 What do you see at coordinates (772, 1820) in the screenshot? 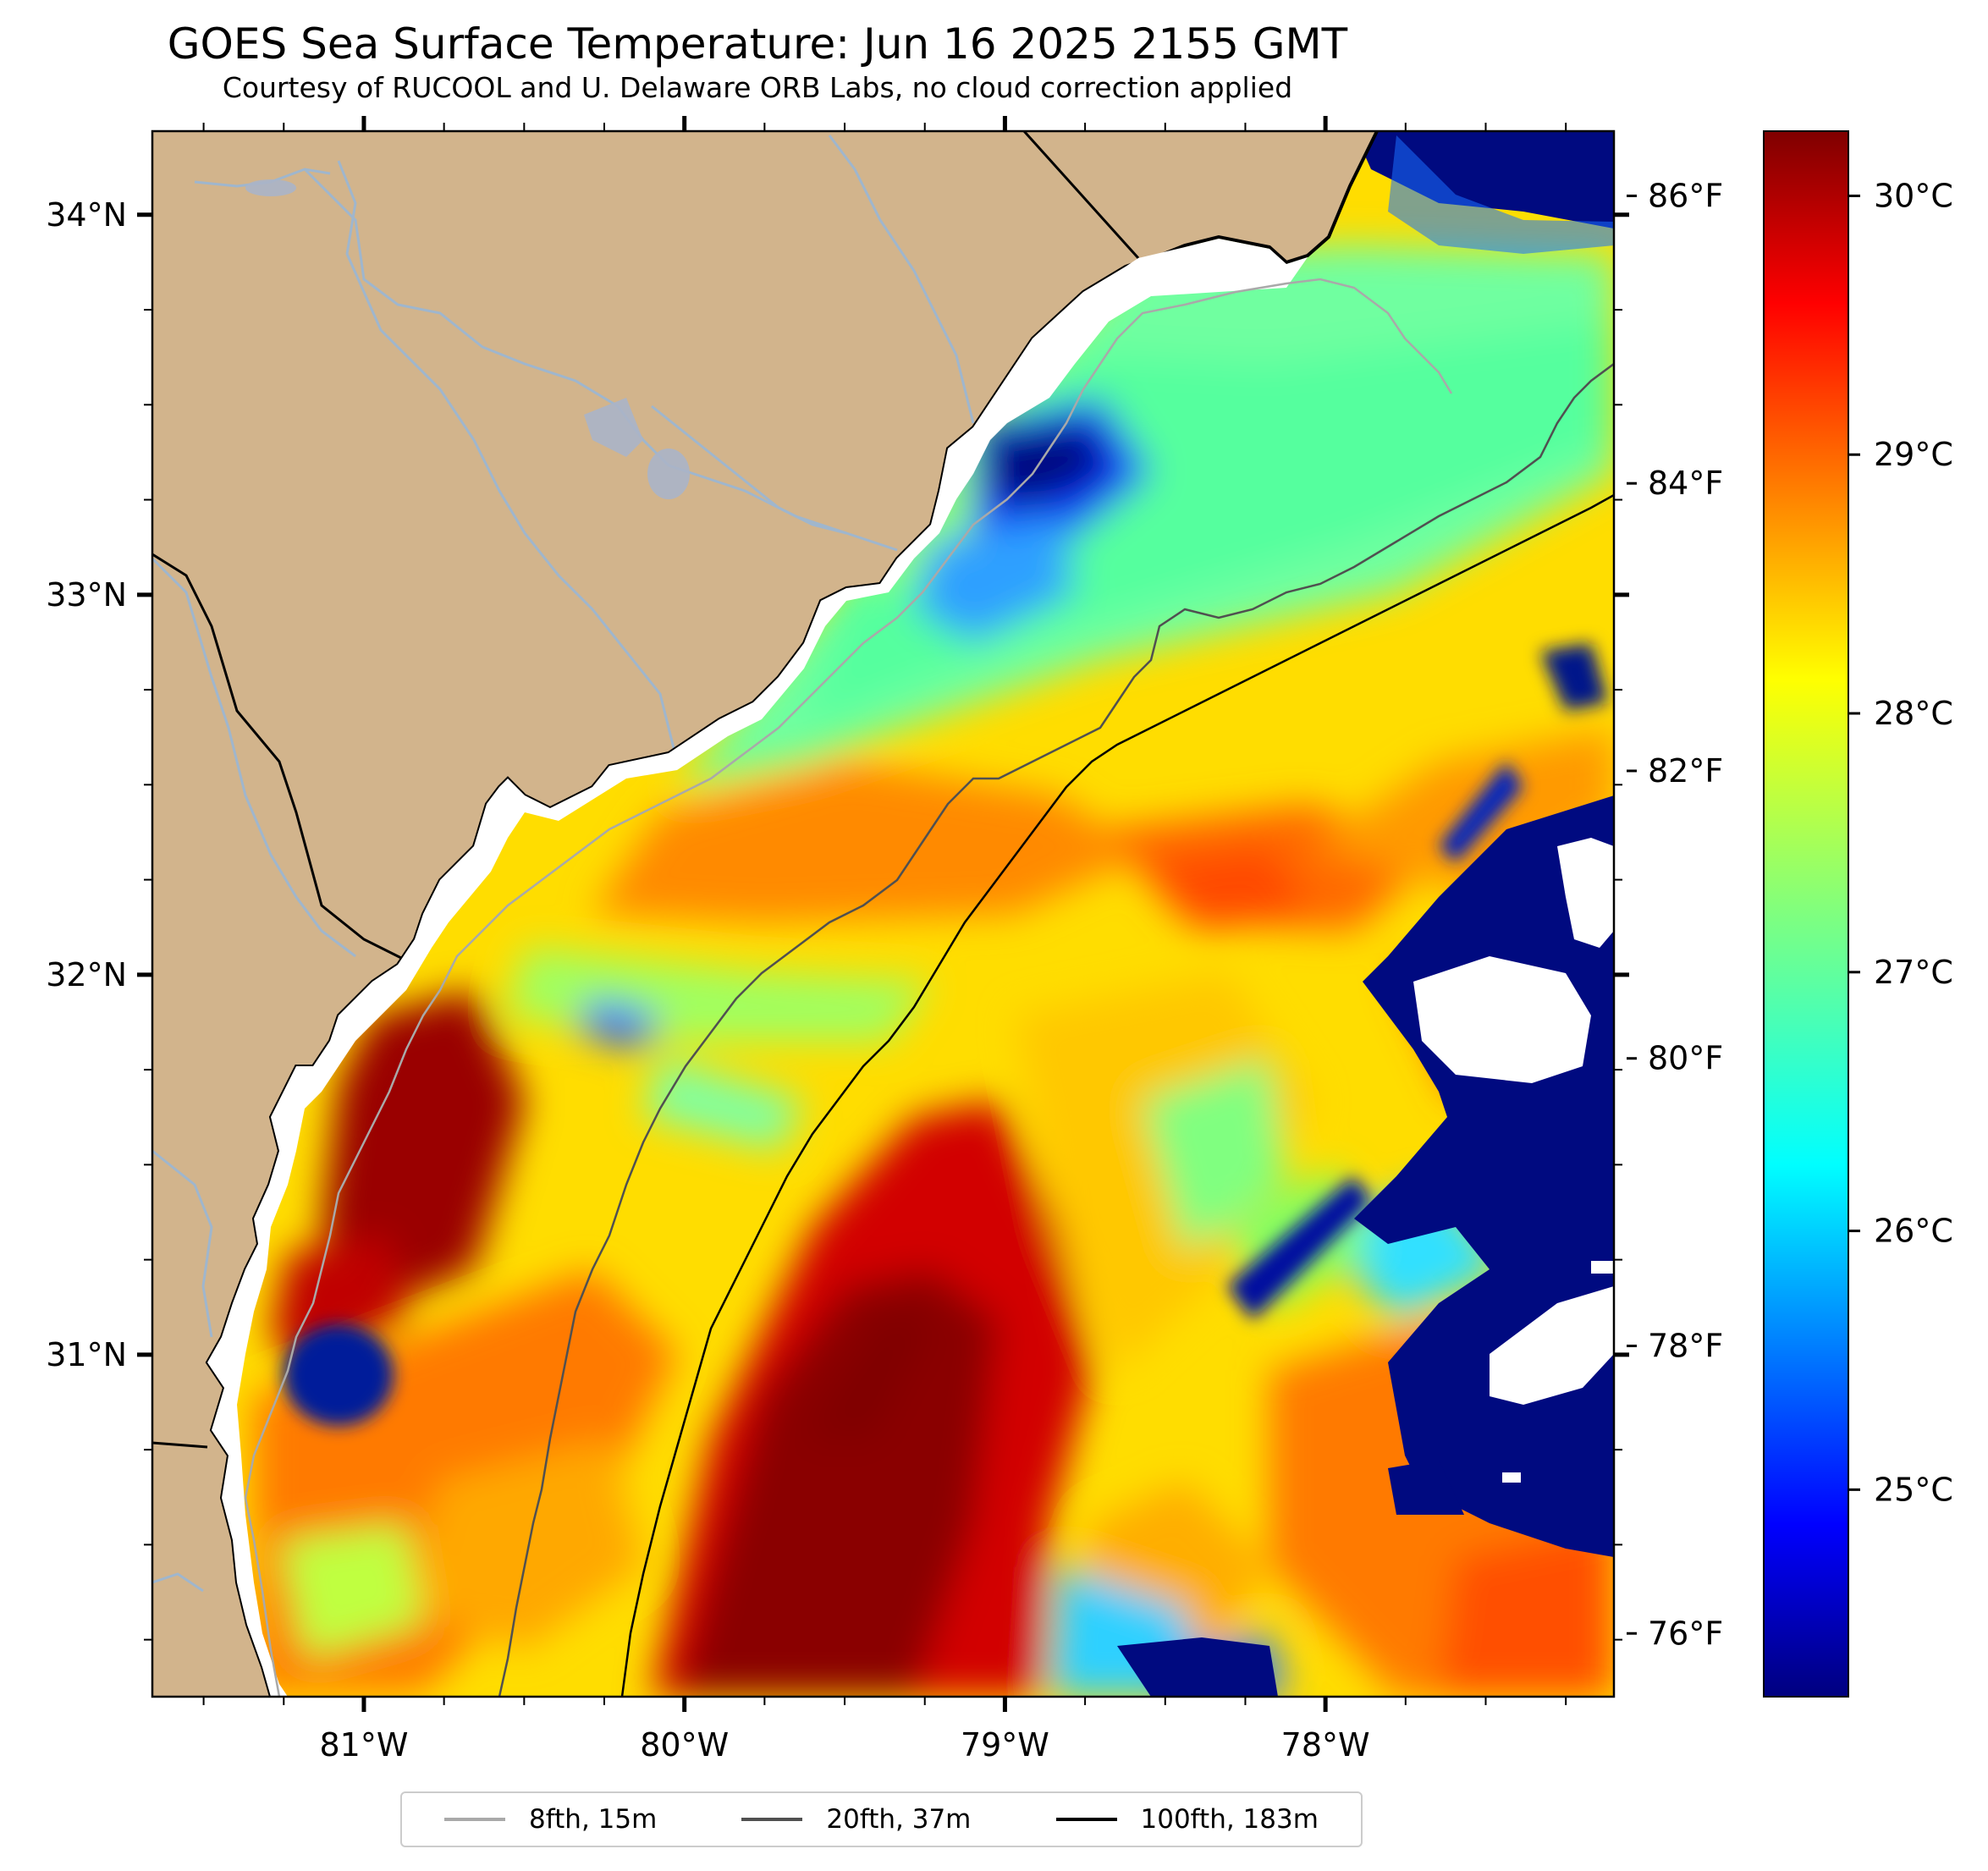
I see `legend-swatch-20fth` at bounding box center [772, 1820].